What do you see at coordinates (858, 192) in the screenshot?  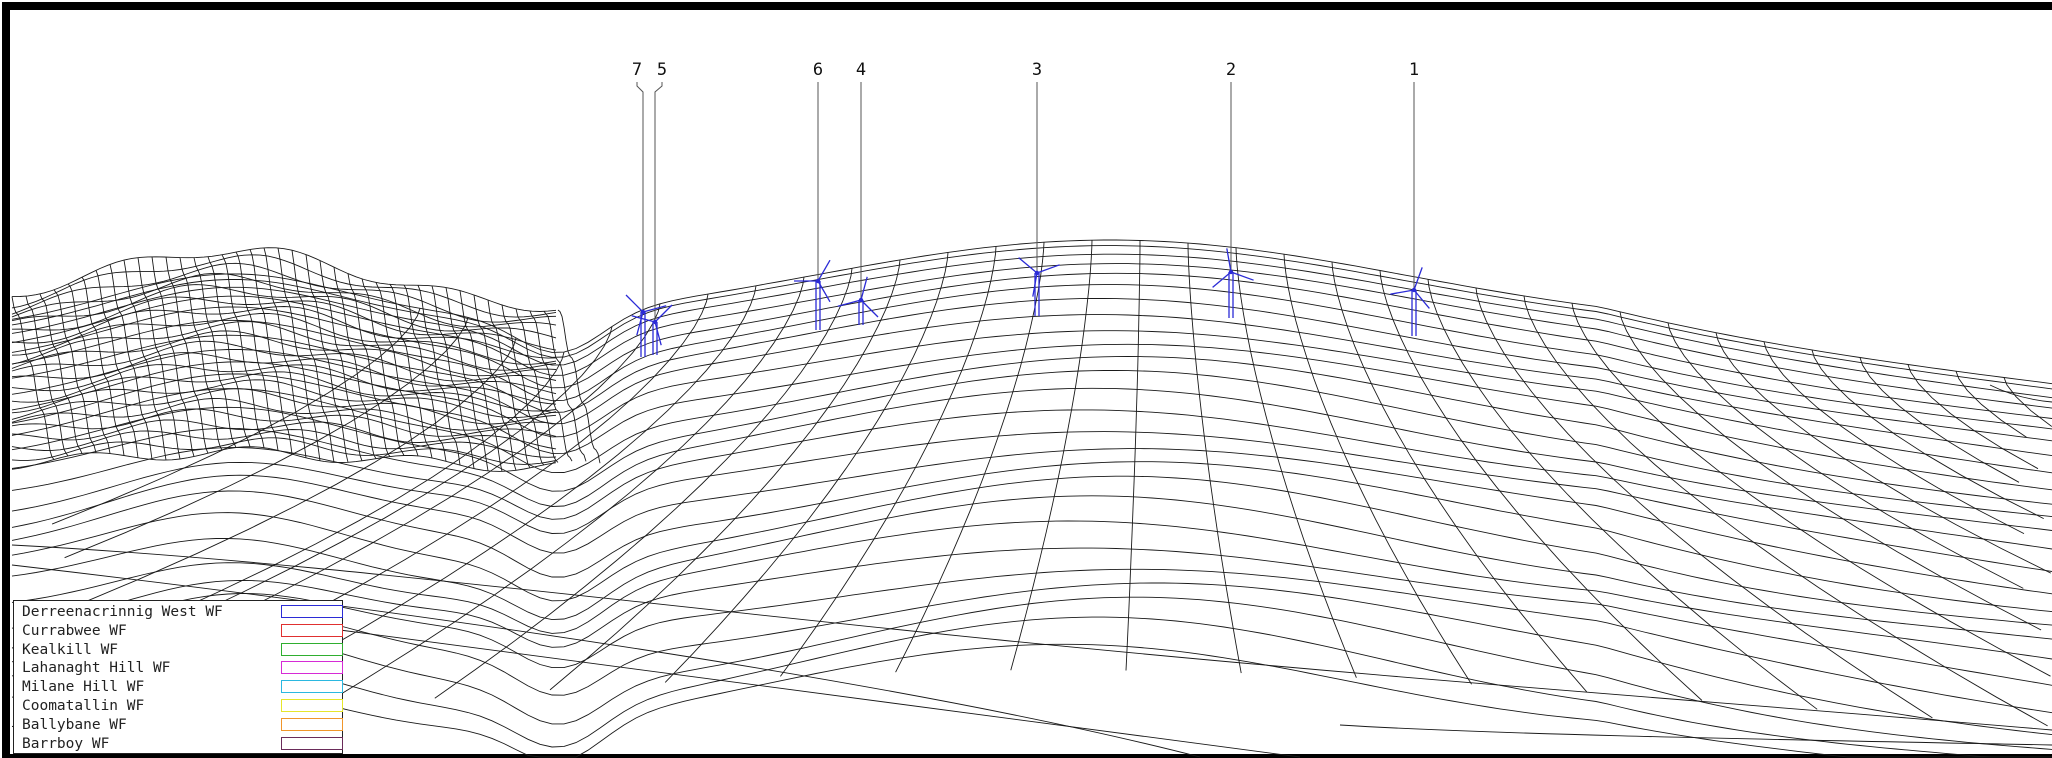 I see `turbine-4: 4` at bounding box center [858, 192].